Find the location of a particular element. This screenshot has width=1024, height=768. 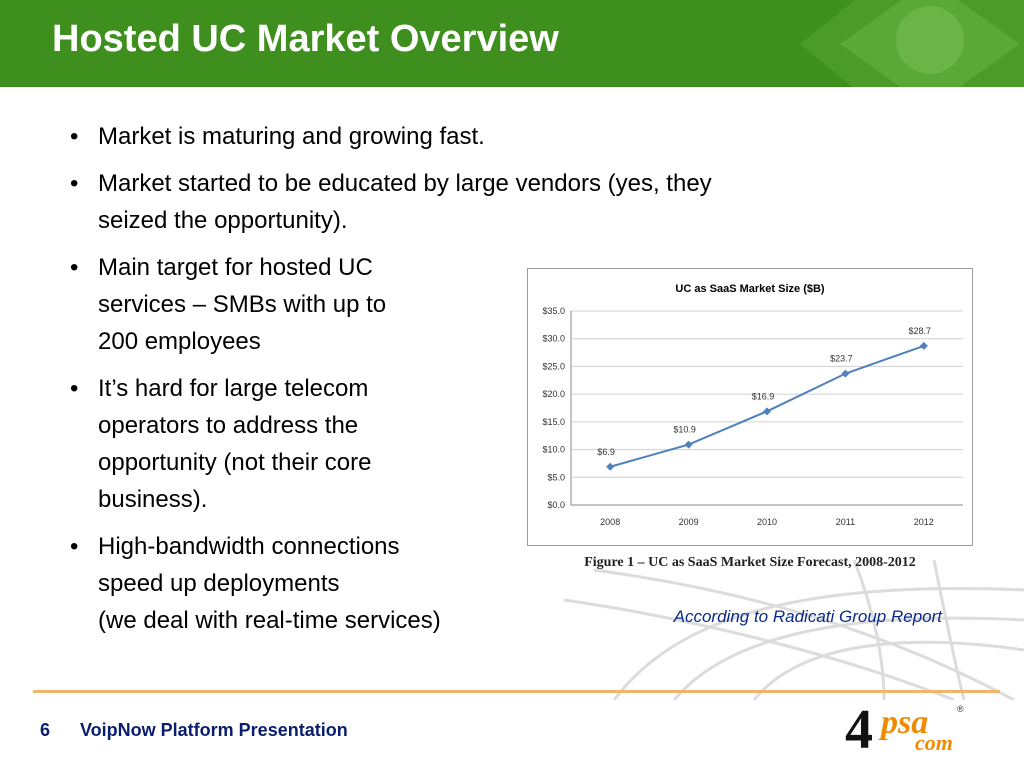

data-label: $10.9 is located at coordinates (684, 430).